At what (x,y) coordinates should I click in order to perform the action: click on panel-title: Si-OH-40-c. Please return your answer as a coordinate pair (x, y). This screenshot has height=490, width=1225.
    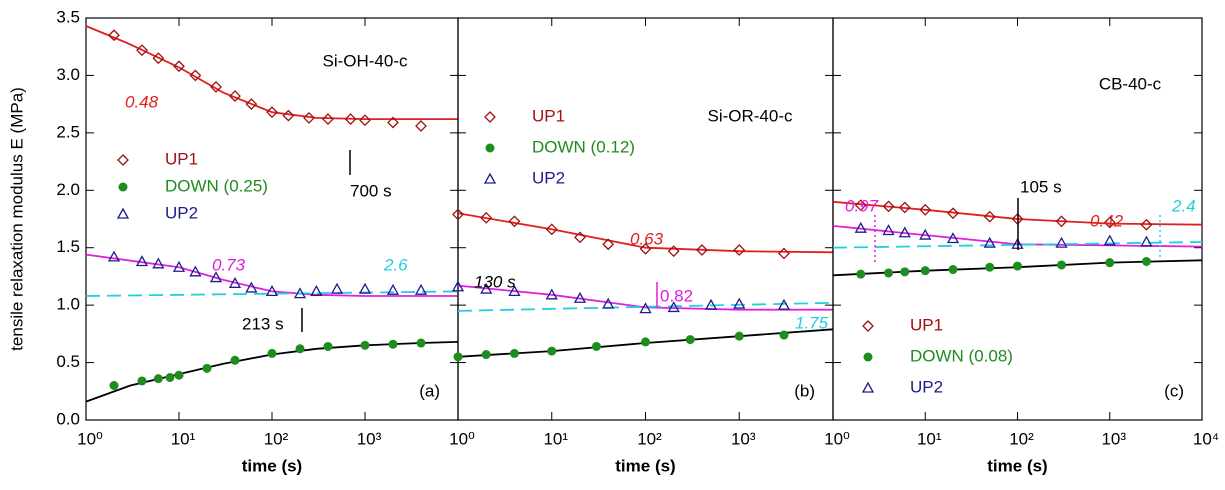
    Looking at the image, I should click on (365, 60).